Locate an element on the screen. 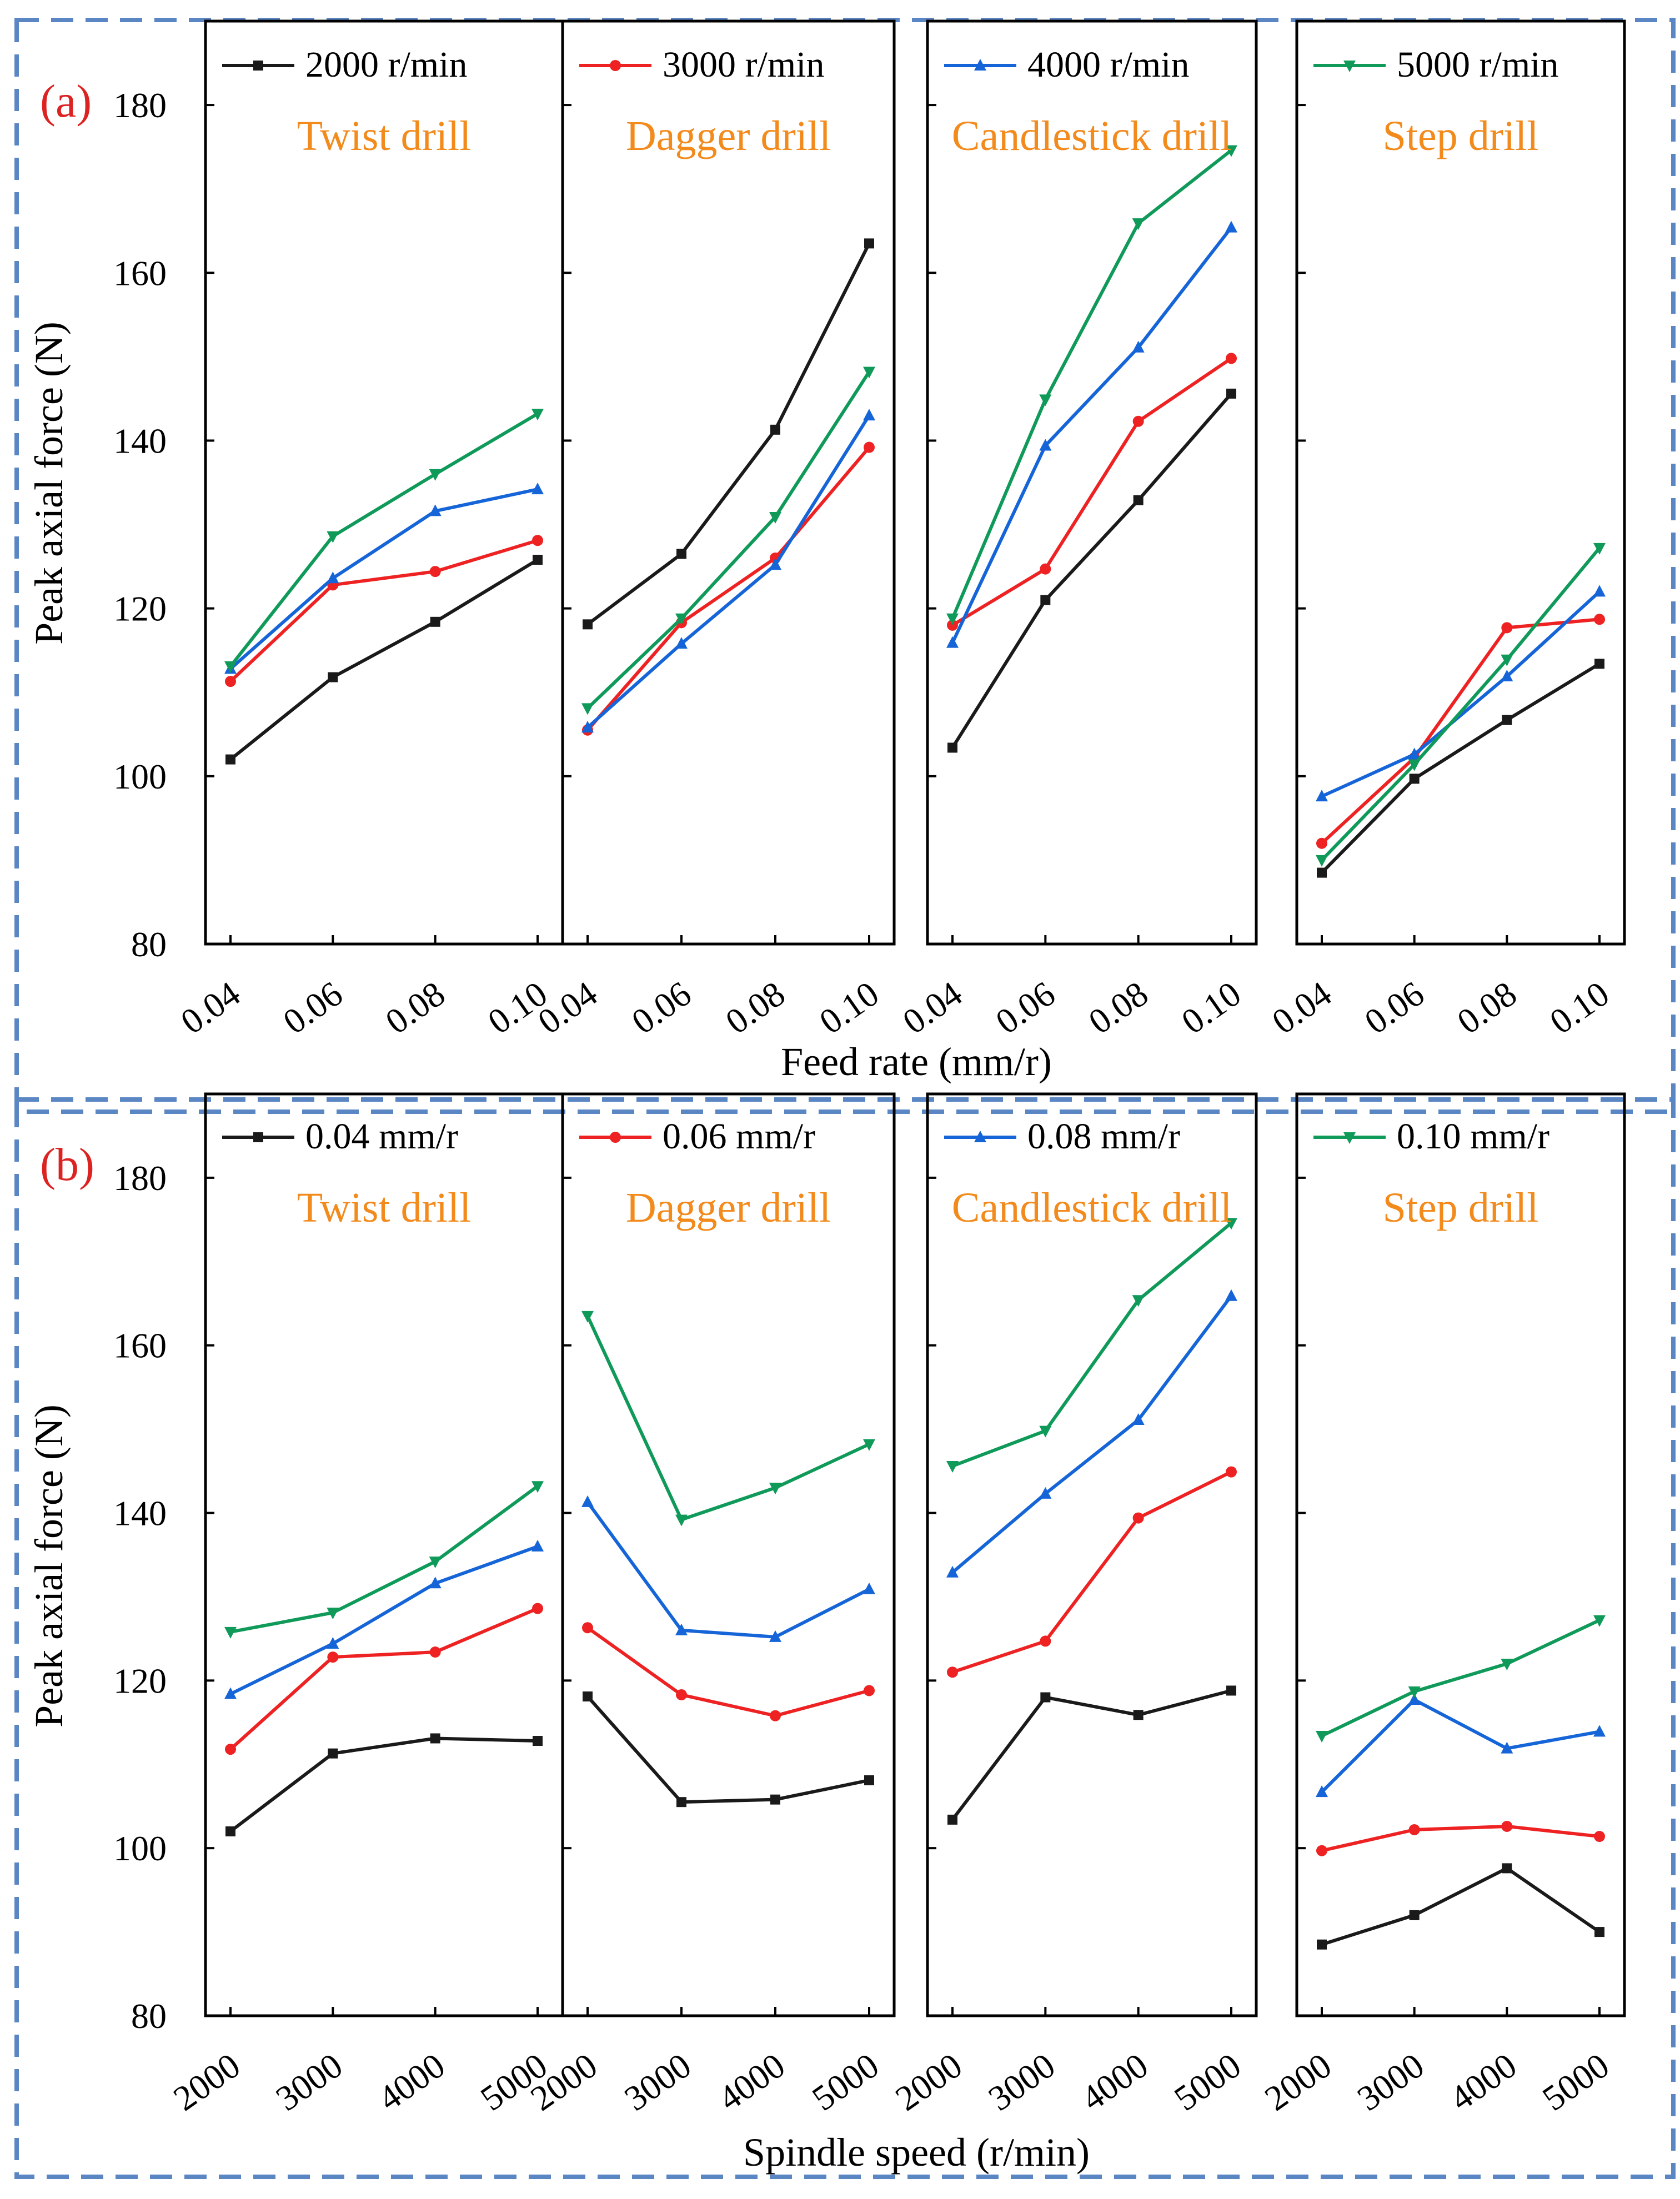  drill-title: Twist drill is located at coordinates (384, 136).